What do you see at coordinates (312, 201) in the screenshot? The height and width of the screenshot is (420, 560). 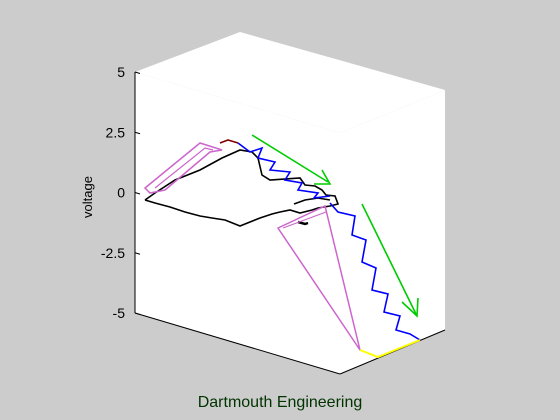 I see `black-trace-segment` at bounding box center [312, 201].